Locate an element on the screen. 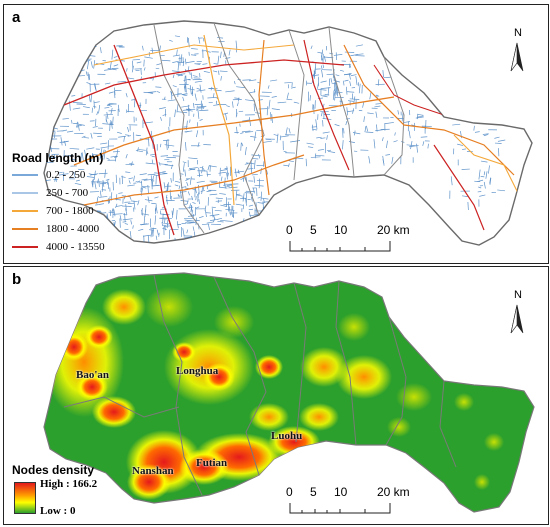  legend-title: Road length (m) is located at coordinates (58, 158).